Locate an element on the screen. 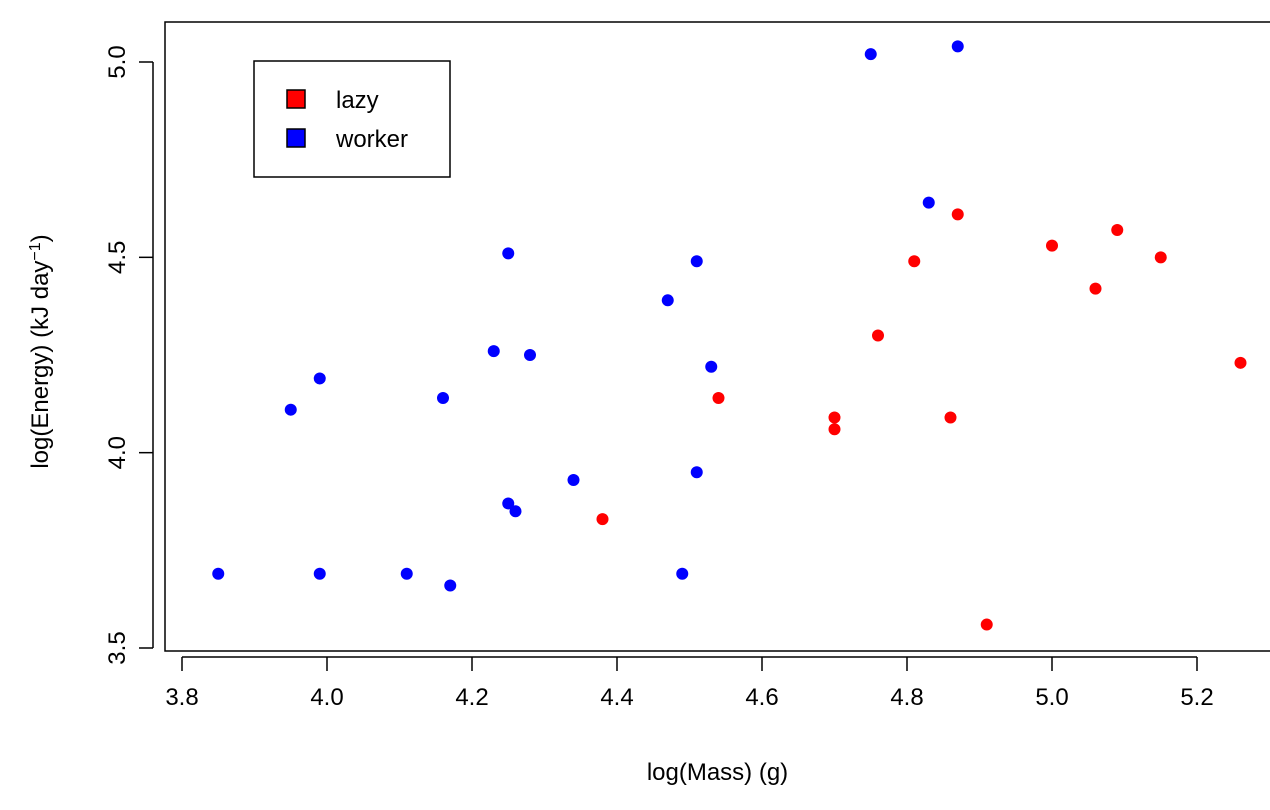 The height and width of the screenshot is (810, 1270). legend-swatch-lazy is located at coordinates (296, 99).